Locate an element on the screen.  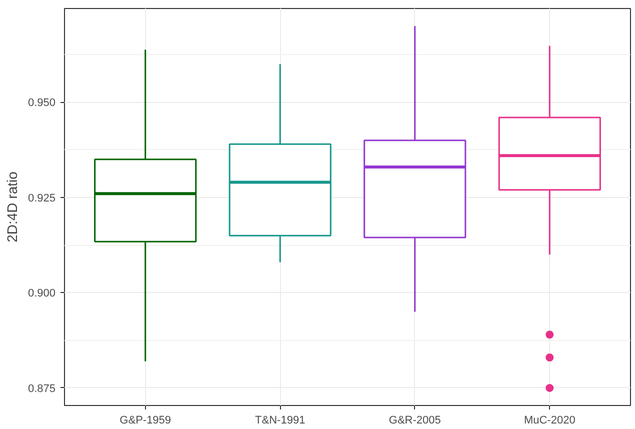
x-tick-label: G&P-1959 is located at coordinates (146, 420).